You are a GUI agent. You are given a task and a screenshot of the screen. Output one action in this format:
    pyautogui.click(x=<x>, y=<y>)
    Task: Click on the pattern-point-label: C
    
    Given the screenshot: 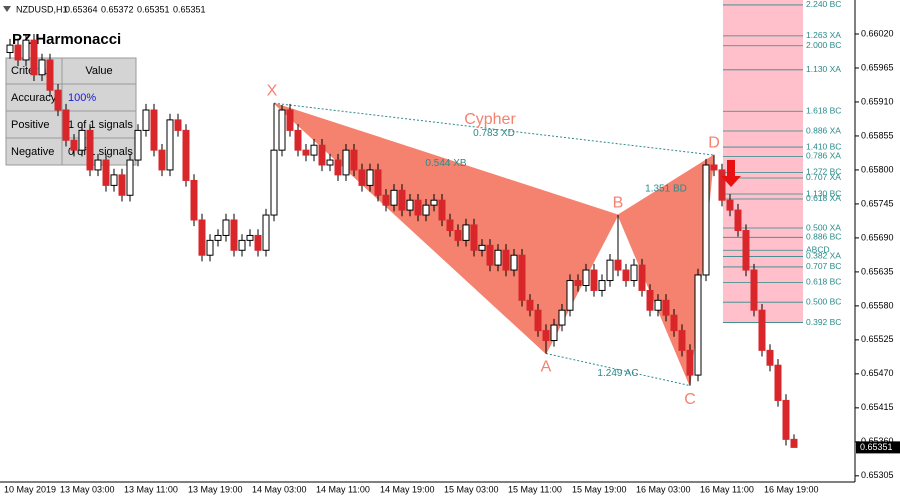 What is the action you would take?
    pyautogui.click(x=690, y=399)
    